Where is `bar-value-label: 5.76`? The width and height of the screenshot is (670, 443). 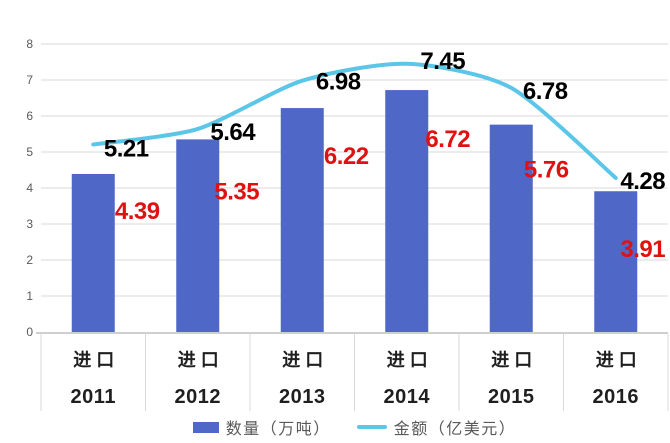
bar-value-label: 5.76 is located at coordinates (546, 170).